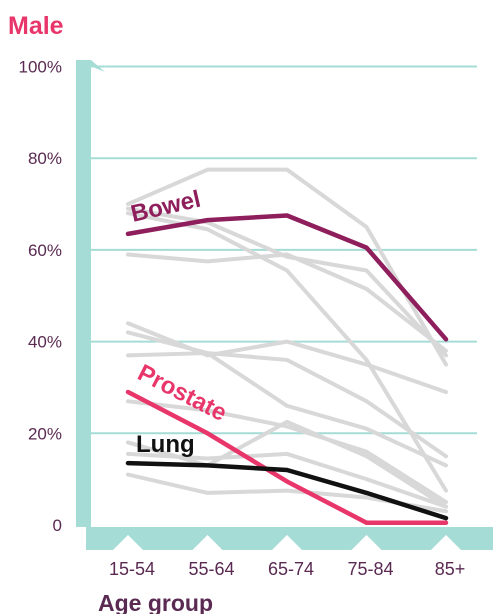 The image size is (493, 614). I want to click on y-tick-label: 20%, so click(45, 433).